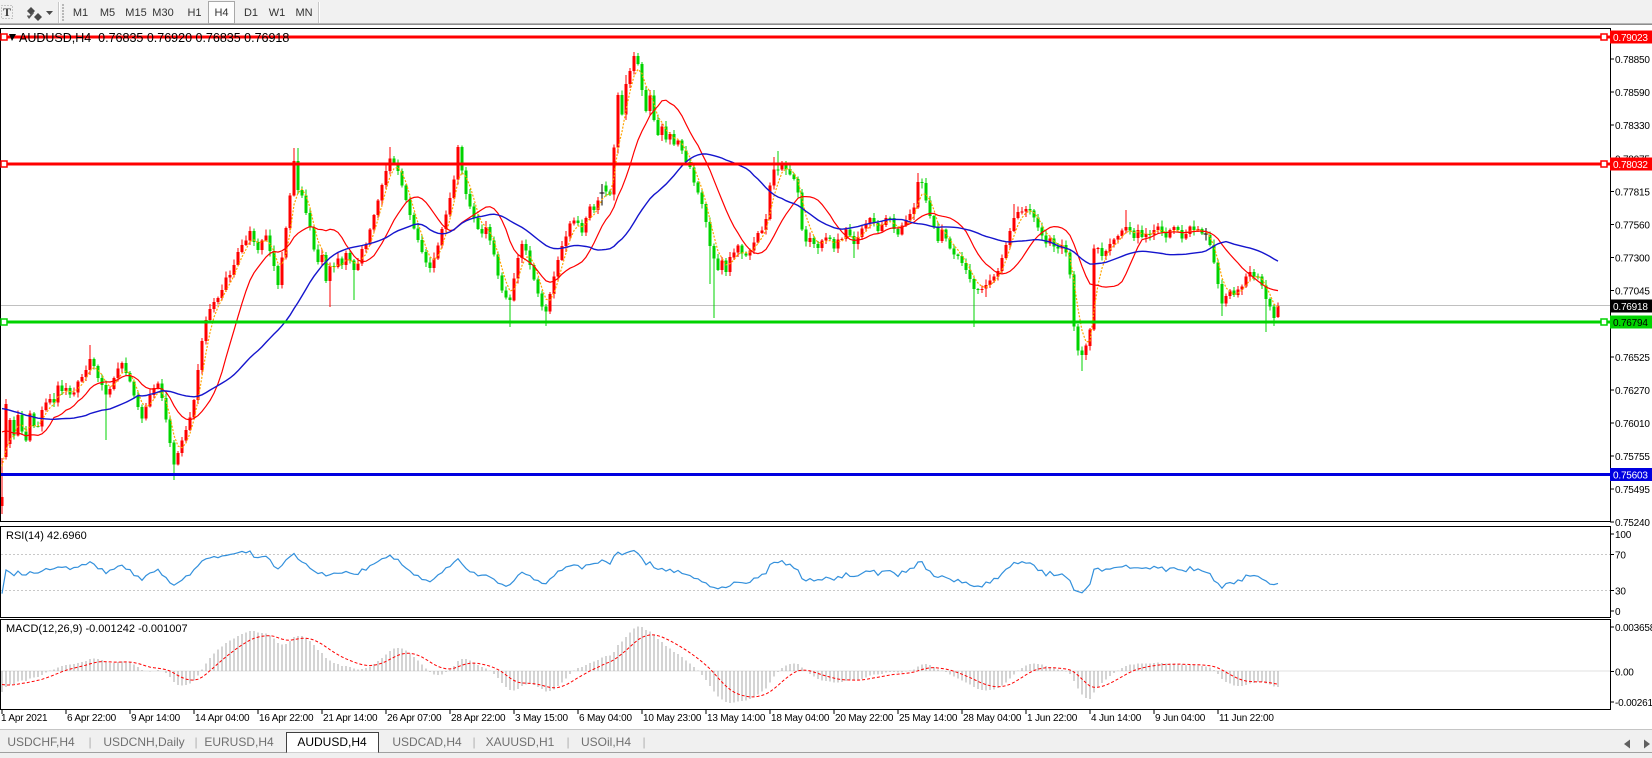  I want to click on svg-text: 0.77045, so click(1632, 292).